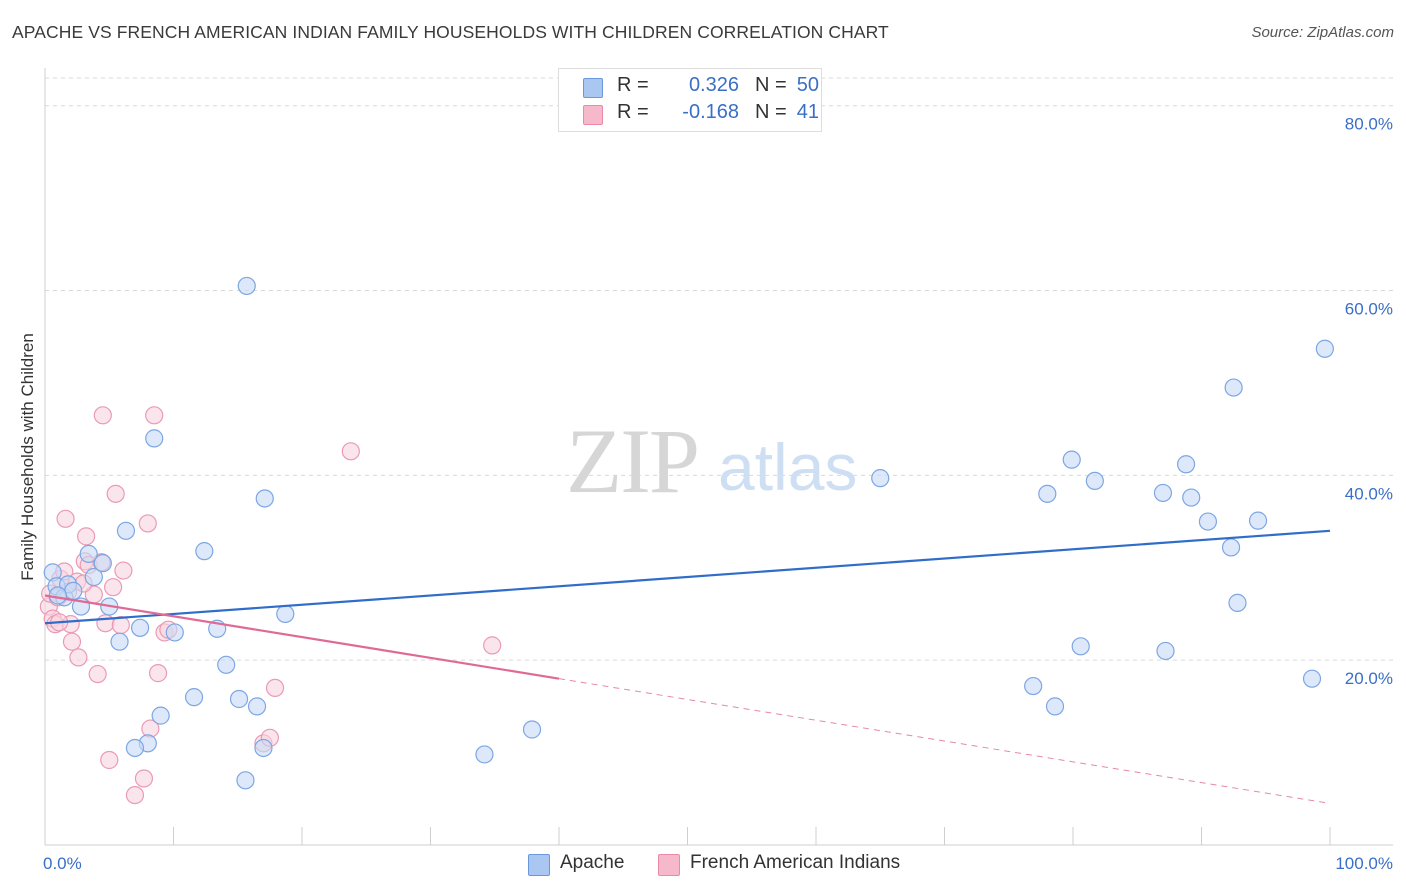 The image size is (1406, 892). What do you see at coordinates (632, 461) in the screenshot?
I see `watermark-zip: ZIP` at bounding box center [632, 461].